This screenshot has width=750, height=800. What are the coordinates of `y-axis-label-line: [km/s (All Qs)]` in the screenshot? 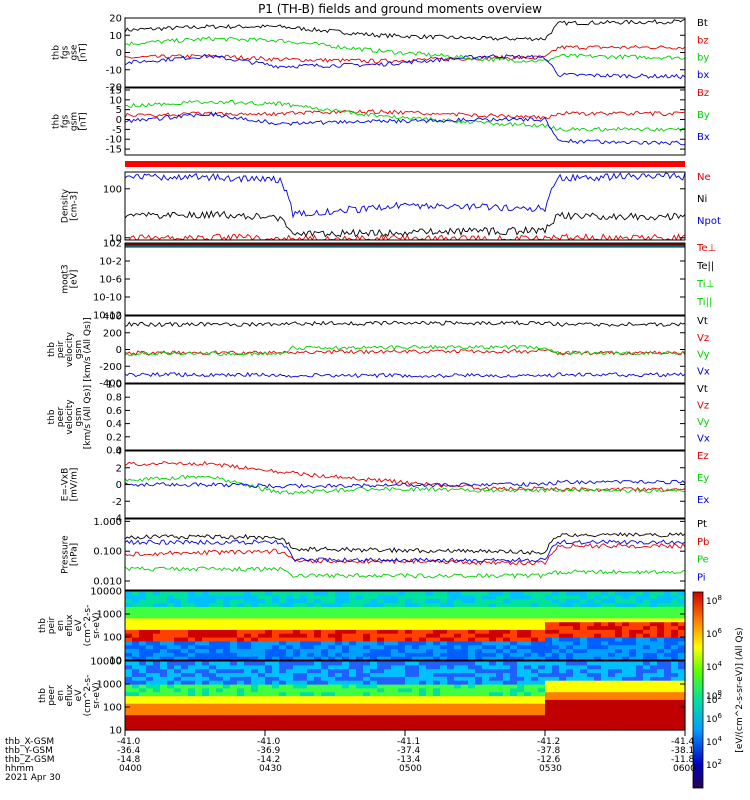 It's located at (88, 349).